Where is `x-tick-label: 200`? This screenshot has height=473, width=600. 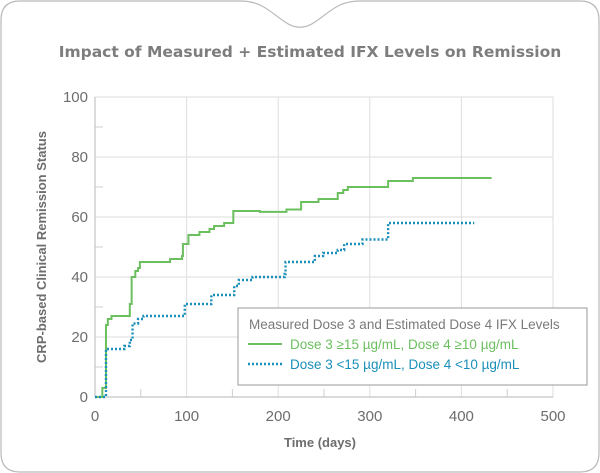 x-tick-label: 200 is located at coordinates (278, 416).